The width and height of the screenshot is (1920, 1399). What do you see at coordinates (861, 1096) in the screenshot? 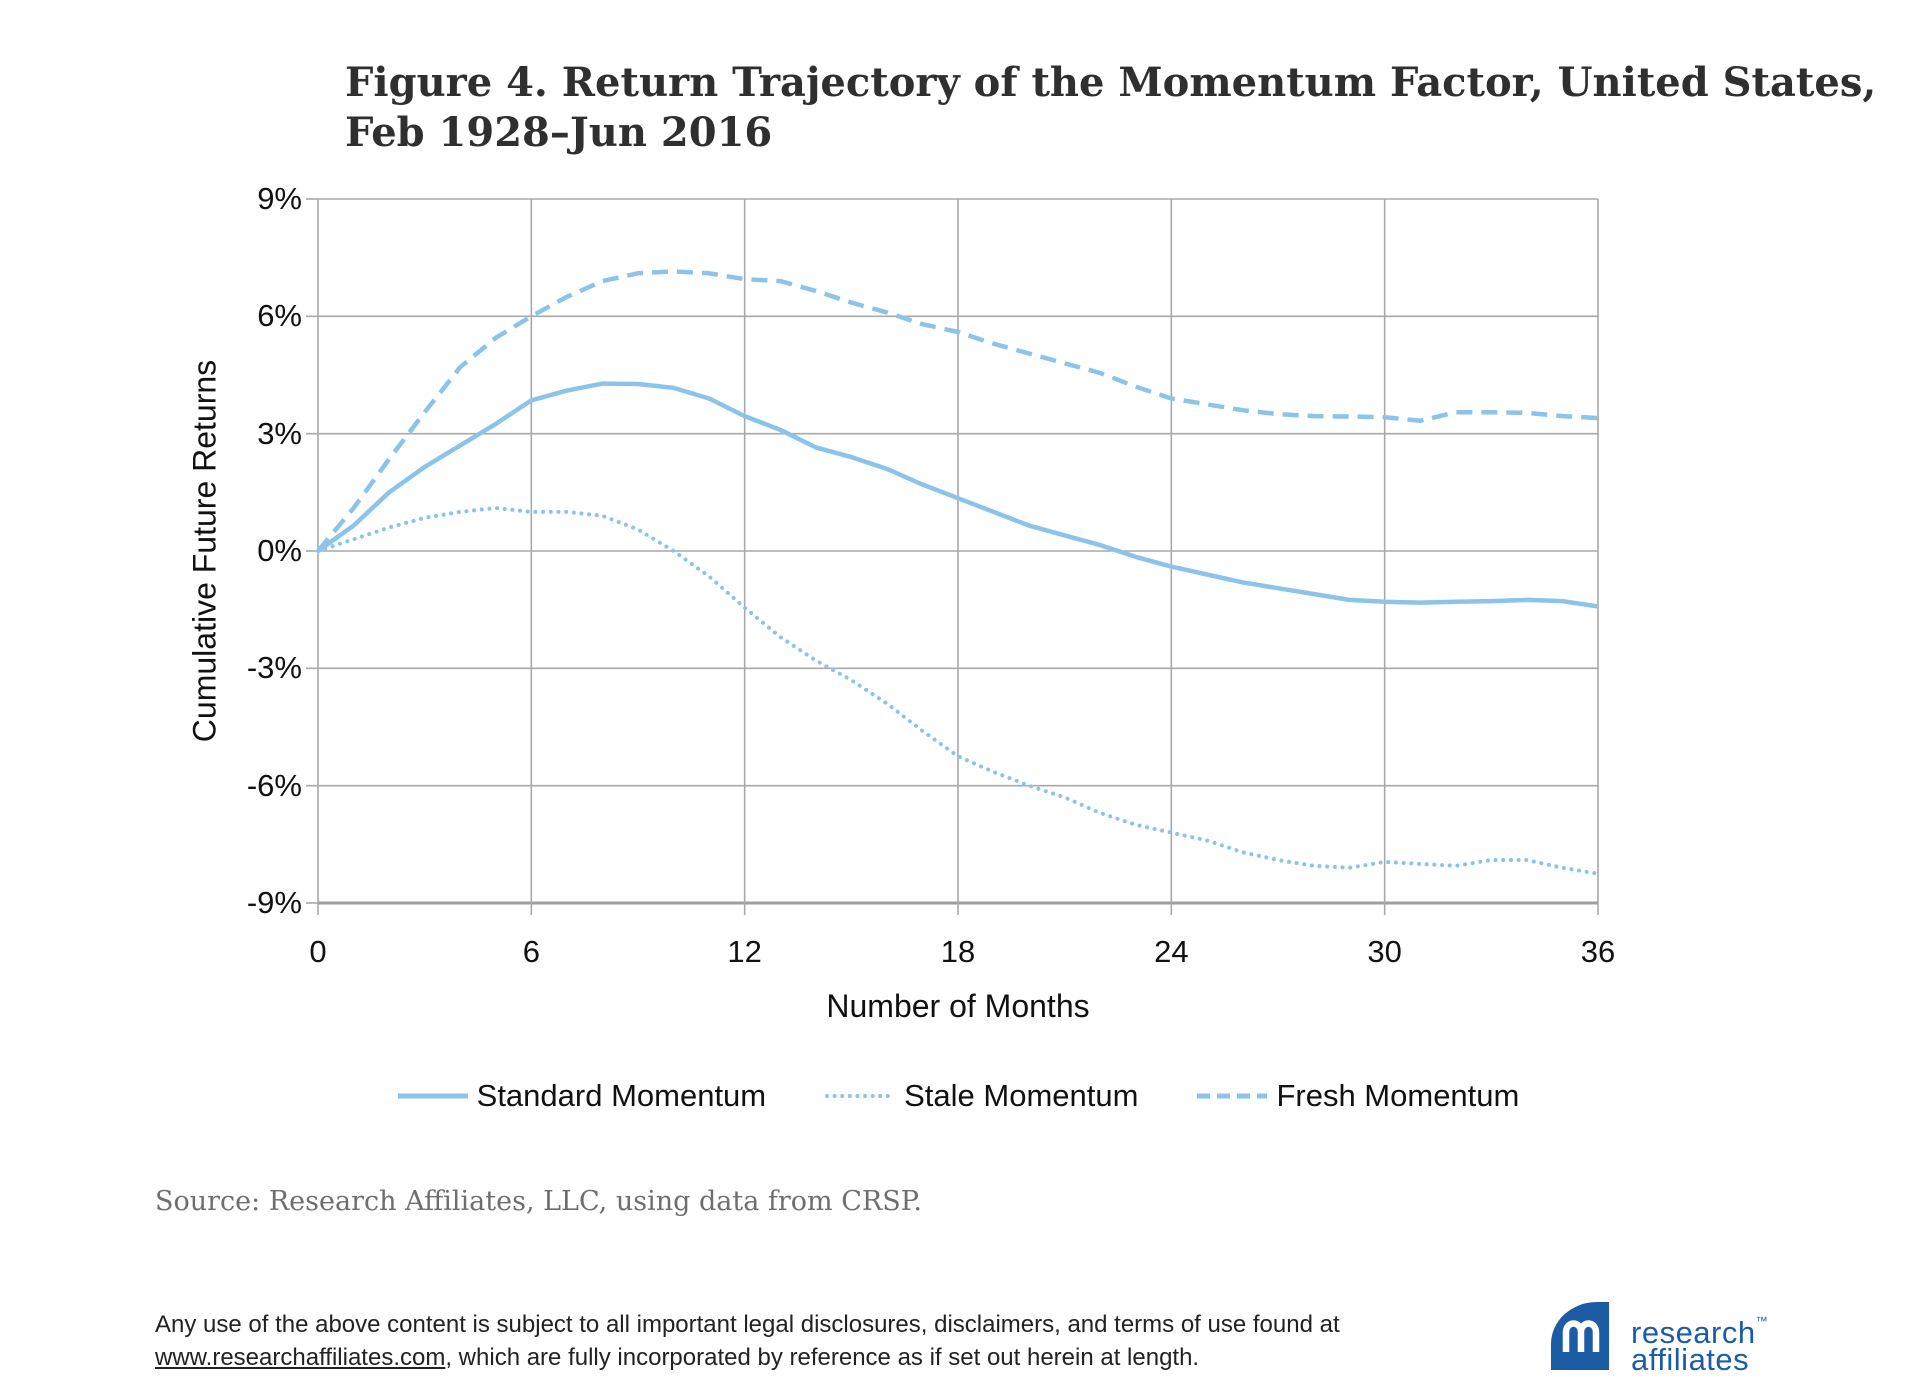
I see `dotted-line-swatch-icon` at bounding box center [861, 1096].